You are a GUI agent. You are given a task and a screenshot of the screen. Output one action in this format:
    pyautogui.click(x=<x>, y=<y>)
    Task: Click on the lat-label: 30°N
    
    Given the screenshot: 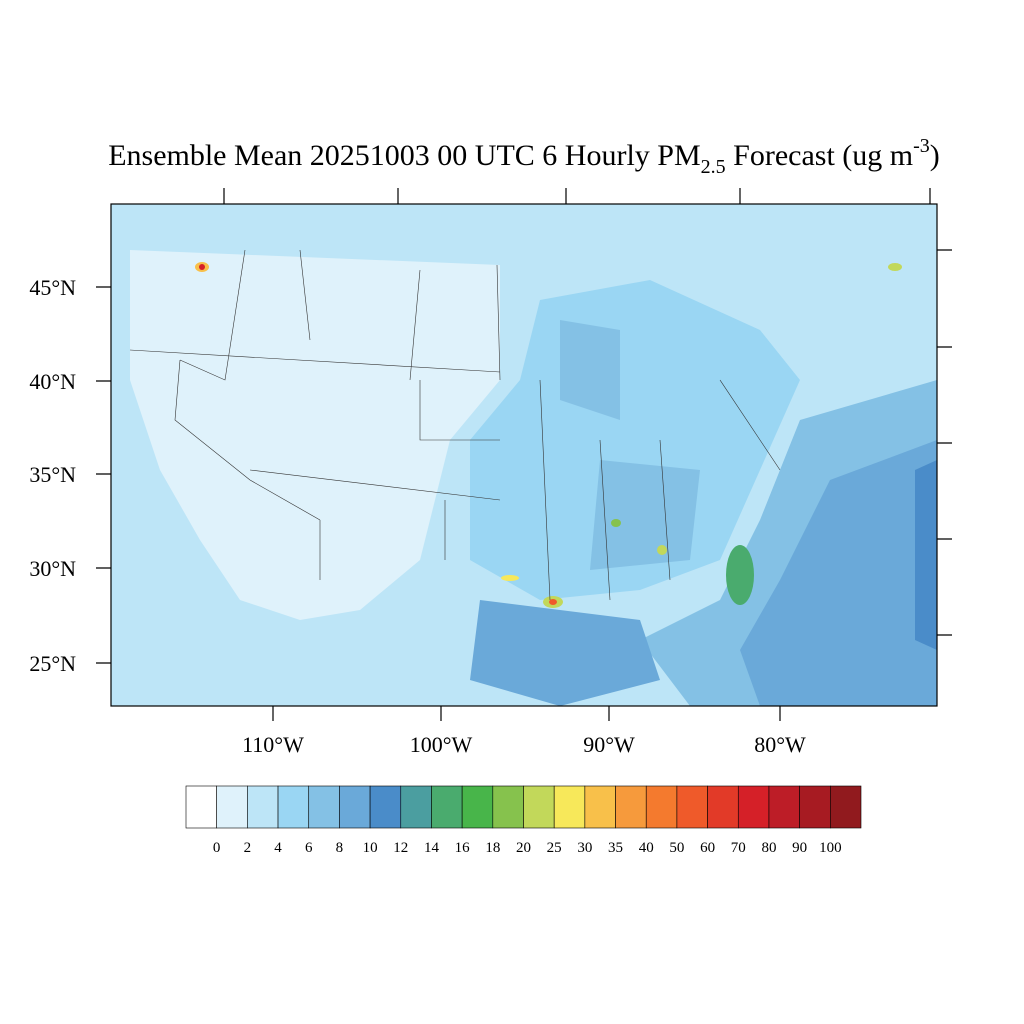 What is the action you would take?
    pyautogui.click(x=52, y=568)
    